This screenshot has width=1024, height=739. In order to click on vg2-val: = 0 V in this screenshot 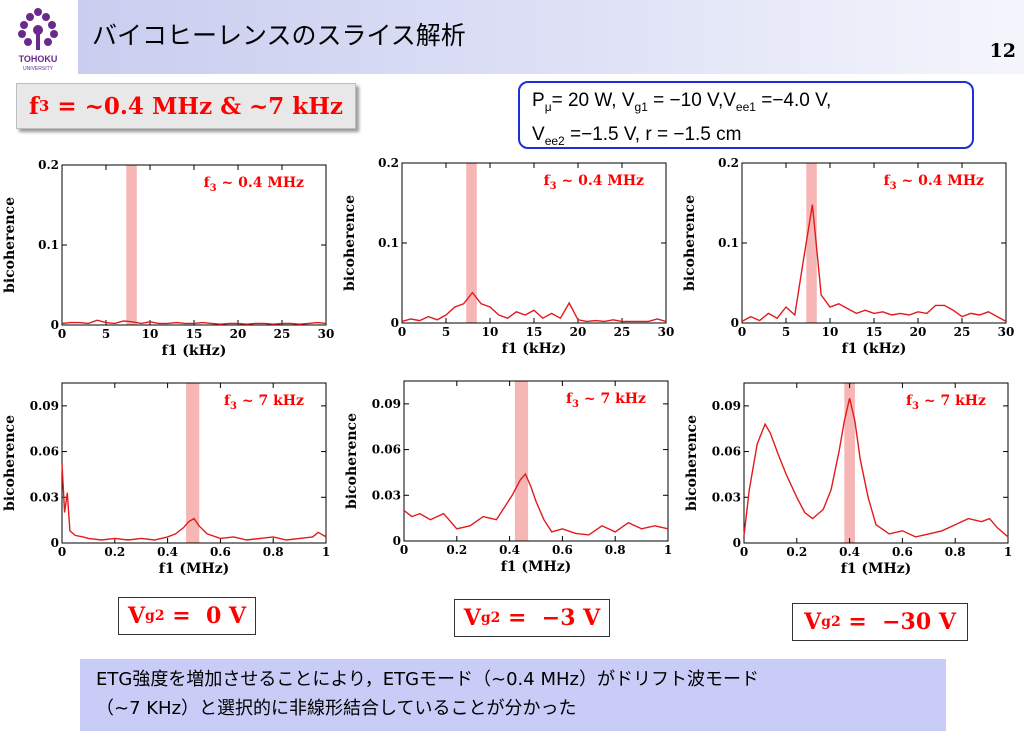, I will do `click(205, 616)`.